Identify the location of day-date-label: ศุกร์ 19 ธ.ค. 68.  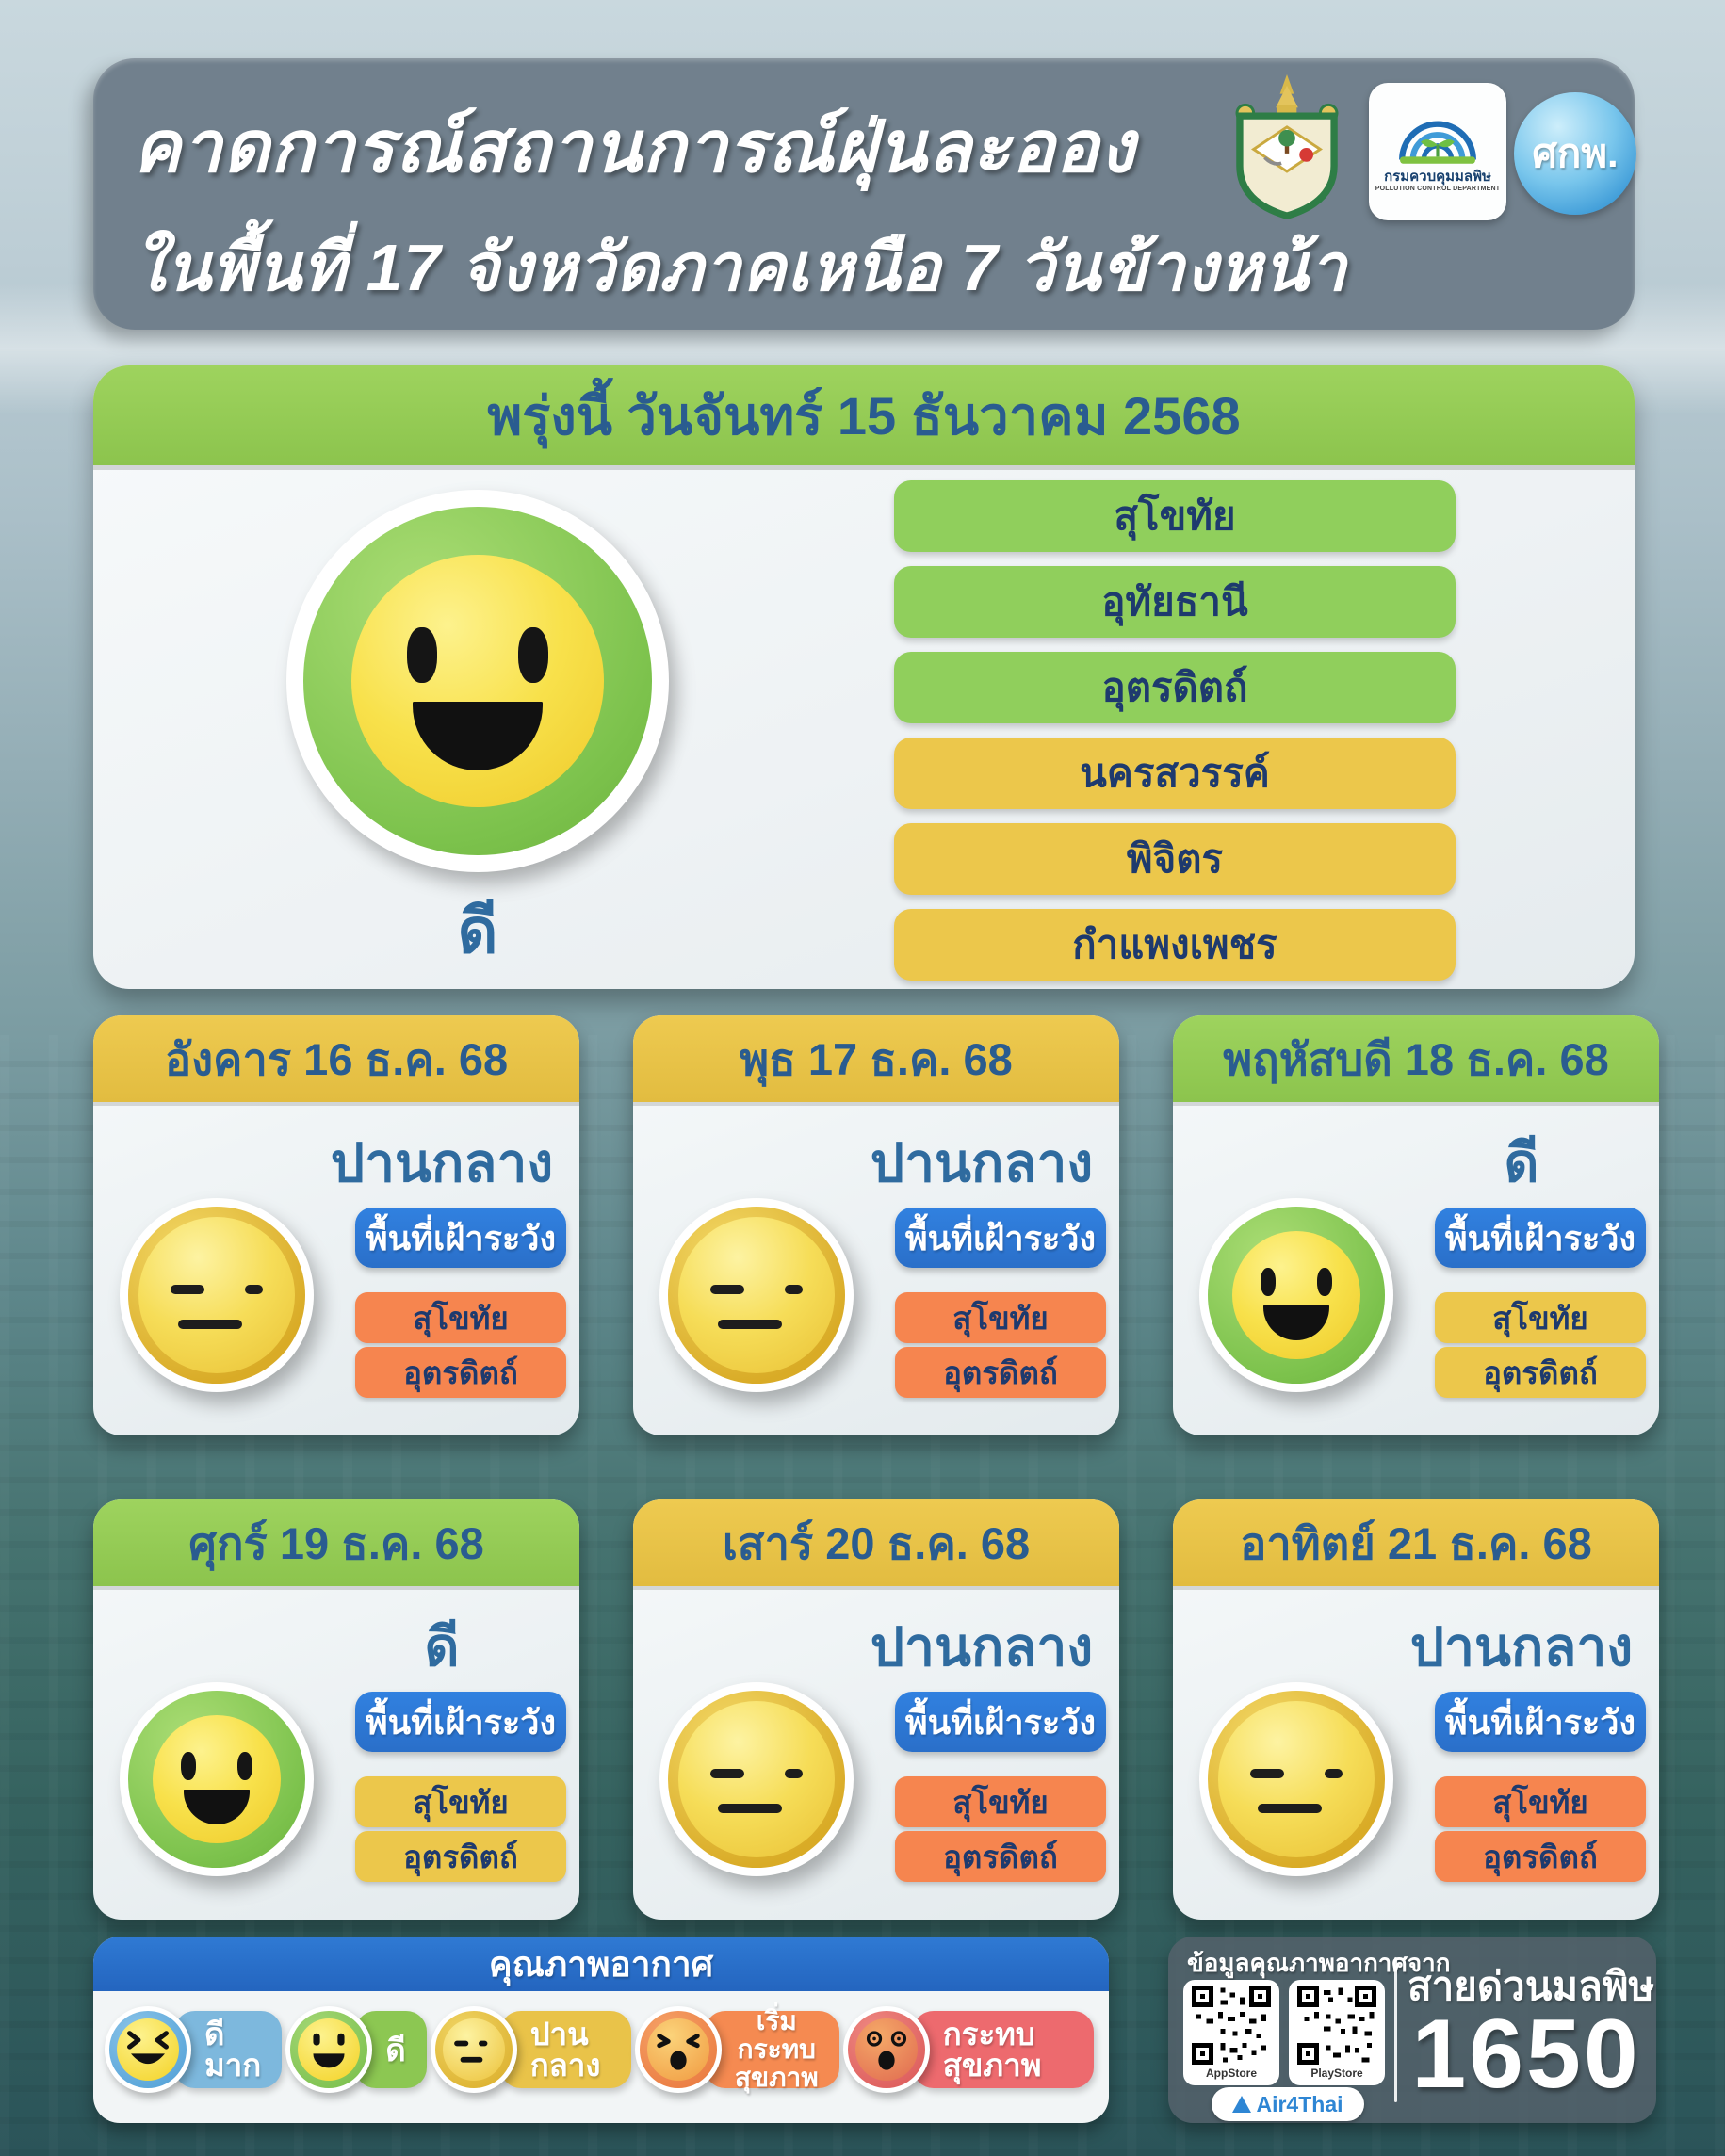
(336, 1542).